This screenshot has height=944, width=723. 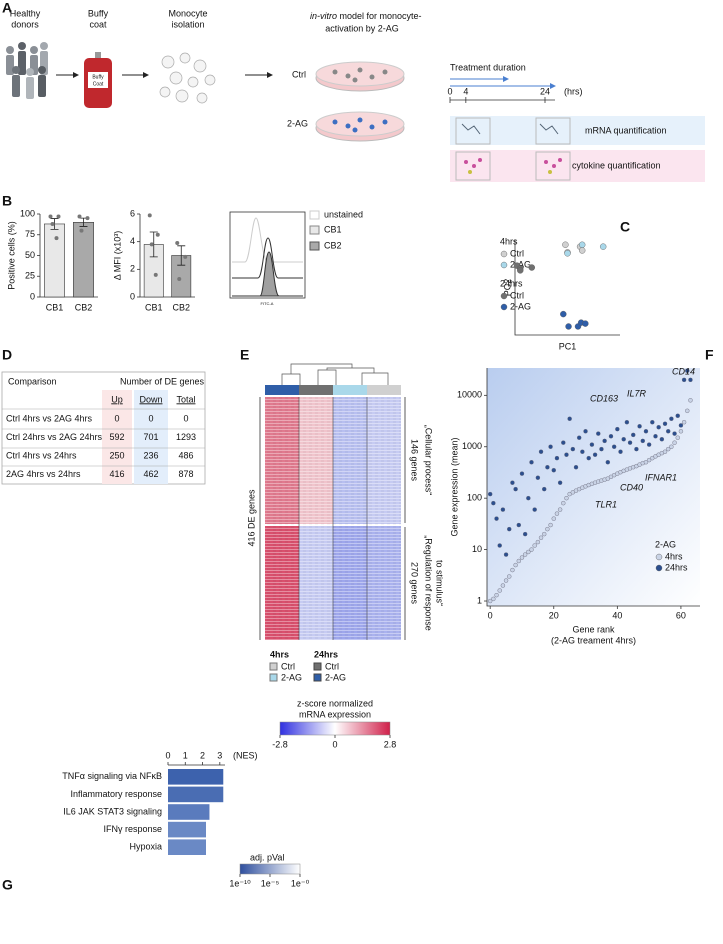 What do you see at coordinates (625, 227) in the screenshot?
I see `panel-label: C` at bounding box center [625, 227].